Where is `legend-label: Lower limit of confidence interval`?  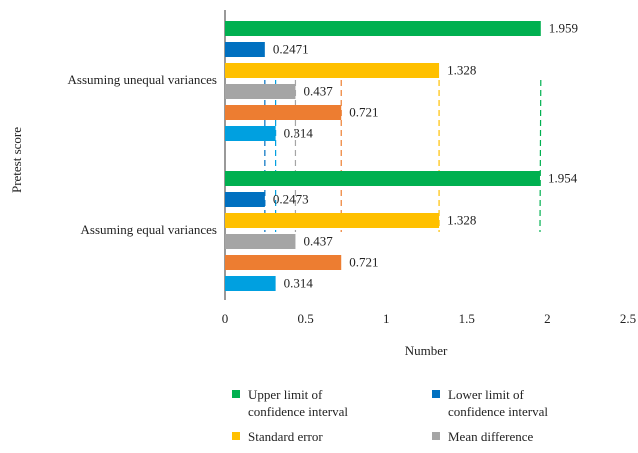 legend-label: Lower limit of confidence interval is located at coordinates (510, 403).